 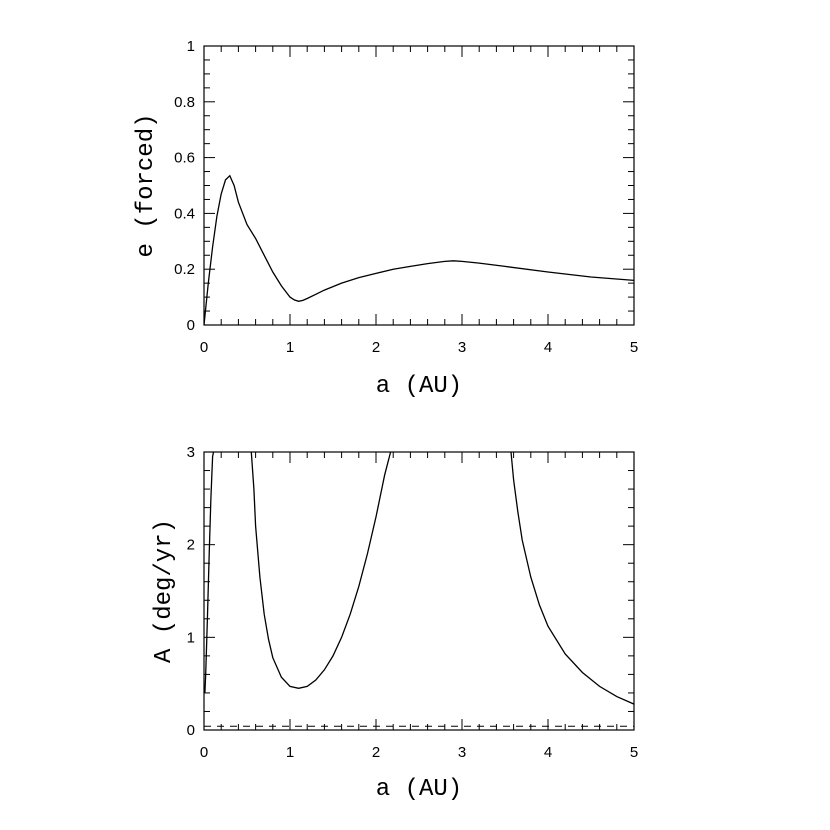 I want to click on y-axis-title: e (forced), so click(x=146, y=185).